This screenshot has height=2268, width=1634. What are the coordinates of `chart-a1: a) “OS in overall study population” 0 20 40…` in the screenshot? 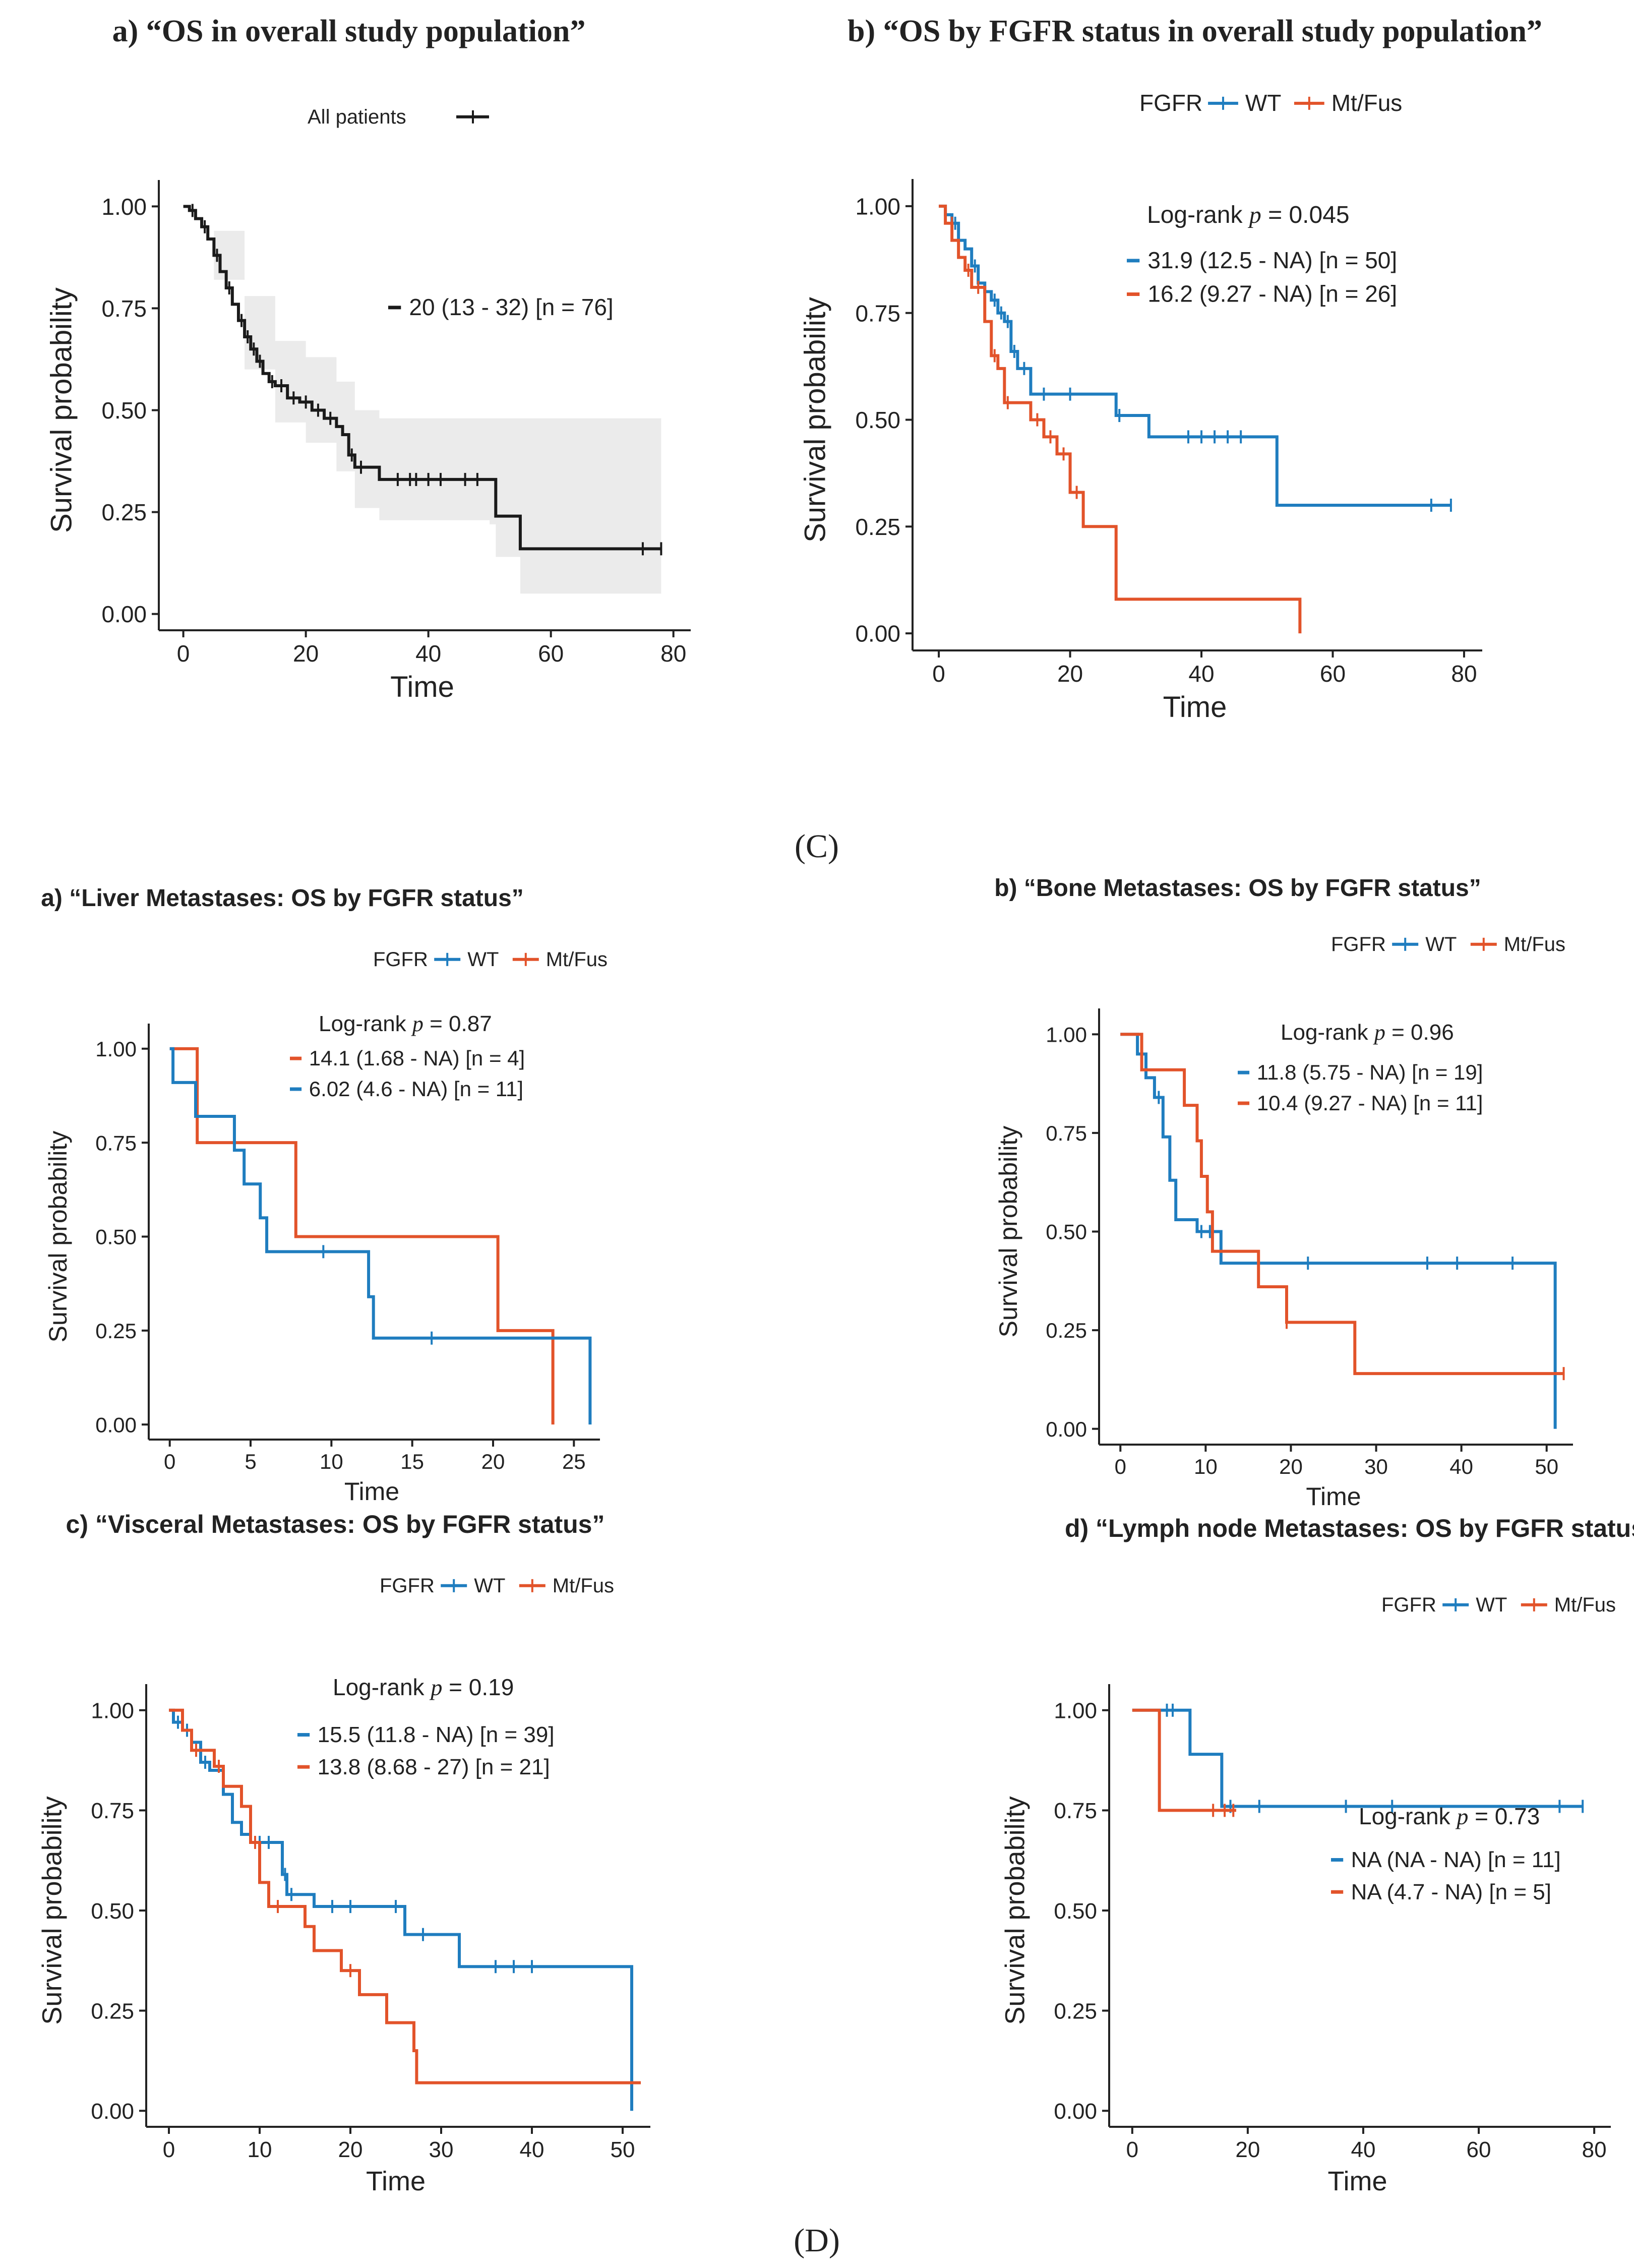 It's located at (368, 358).